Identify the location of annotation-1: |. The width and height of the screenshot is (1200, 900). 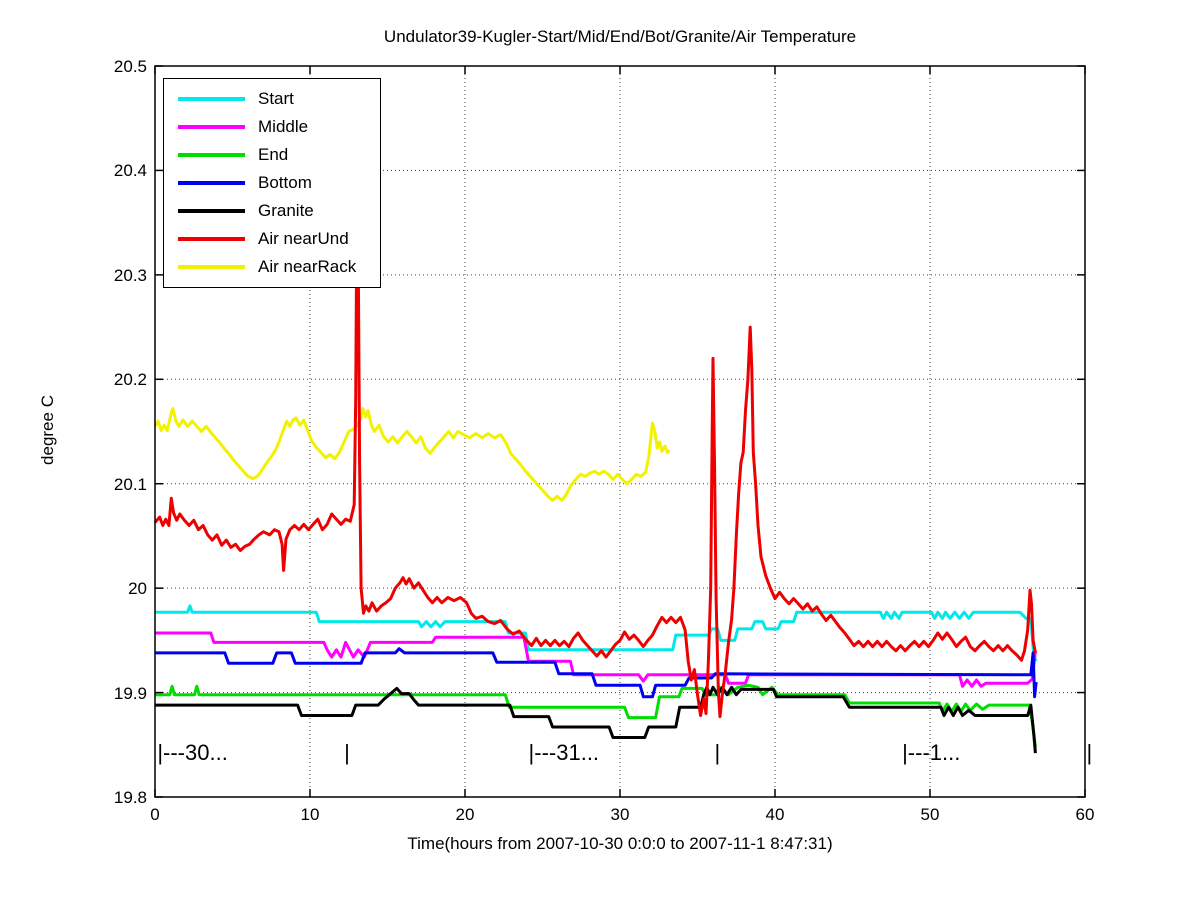
(347, 753).